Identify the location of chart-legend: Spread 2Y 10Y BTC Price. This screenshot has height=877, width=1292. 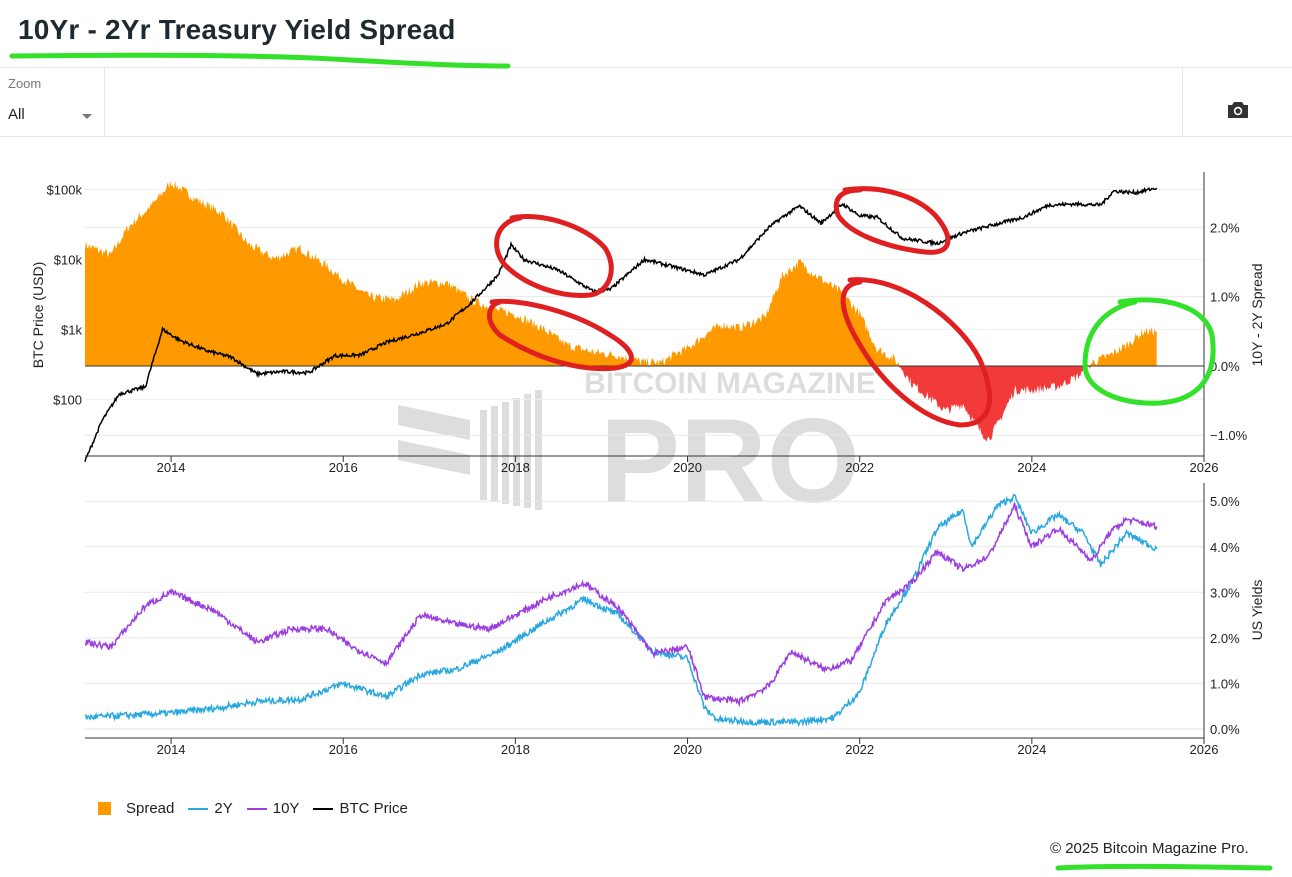
(260, 808).